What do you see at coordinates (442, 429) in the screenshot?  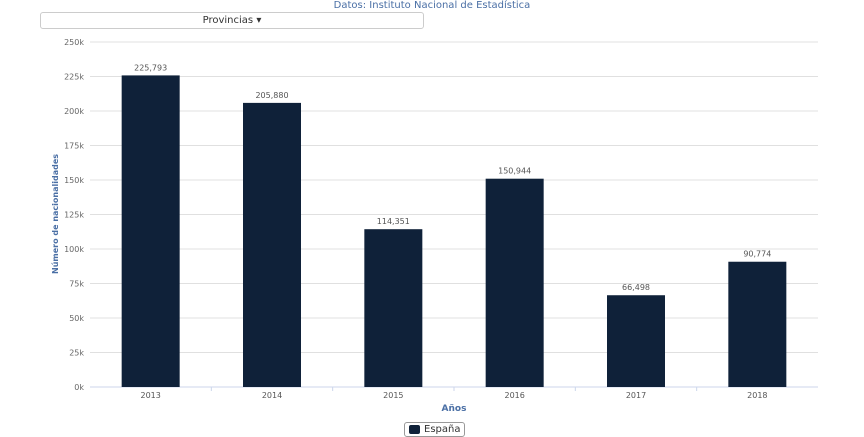 I see `legend-label: España` at bounding box center [442, 429].